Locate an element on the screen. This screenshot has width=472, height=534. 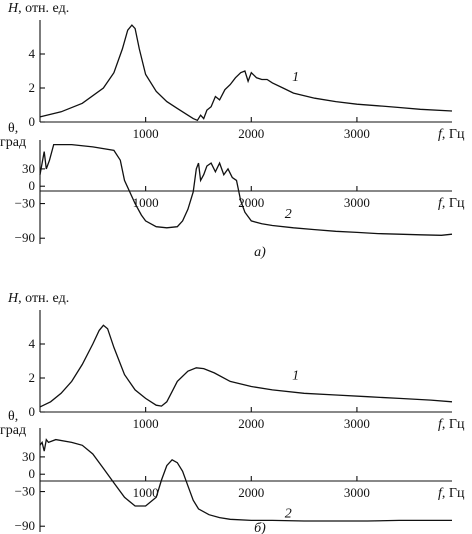
a-theta-xlabel: f, Гц is located at coordinates (451, 203).